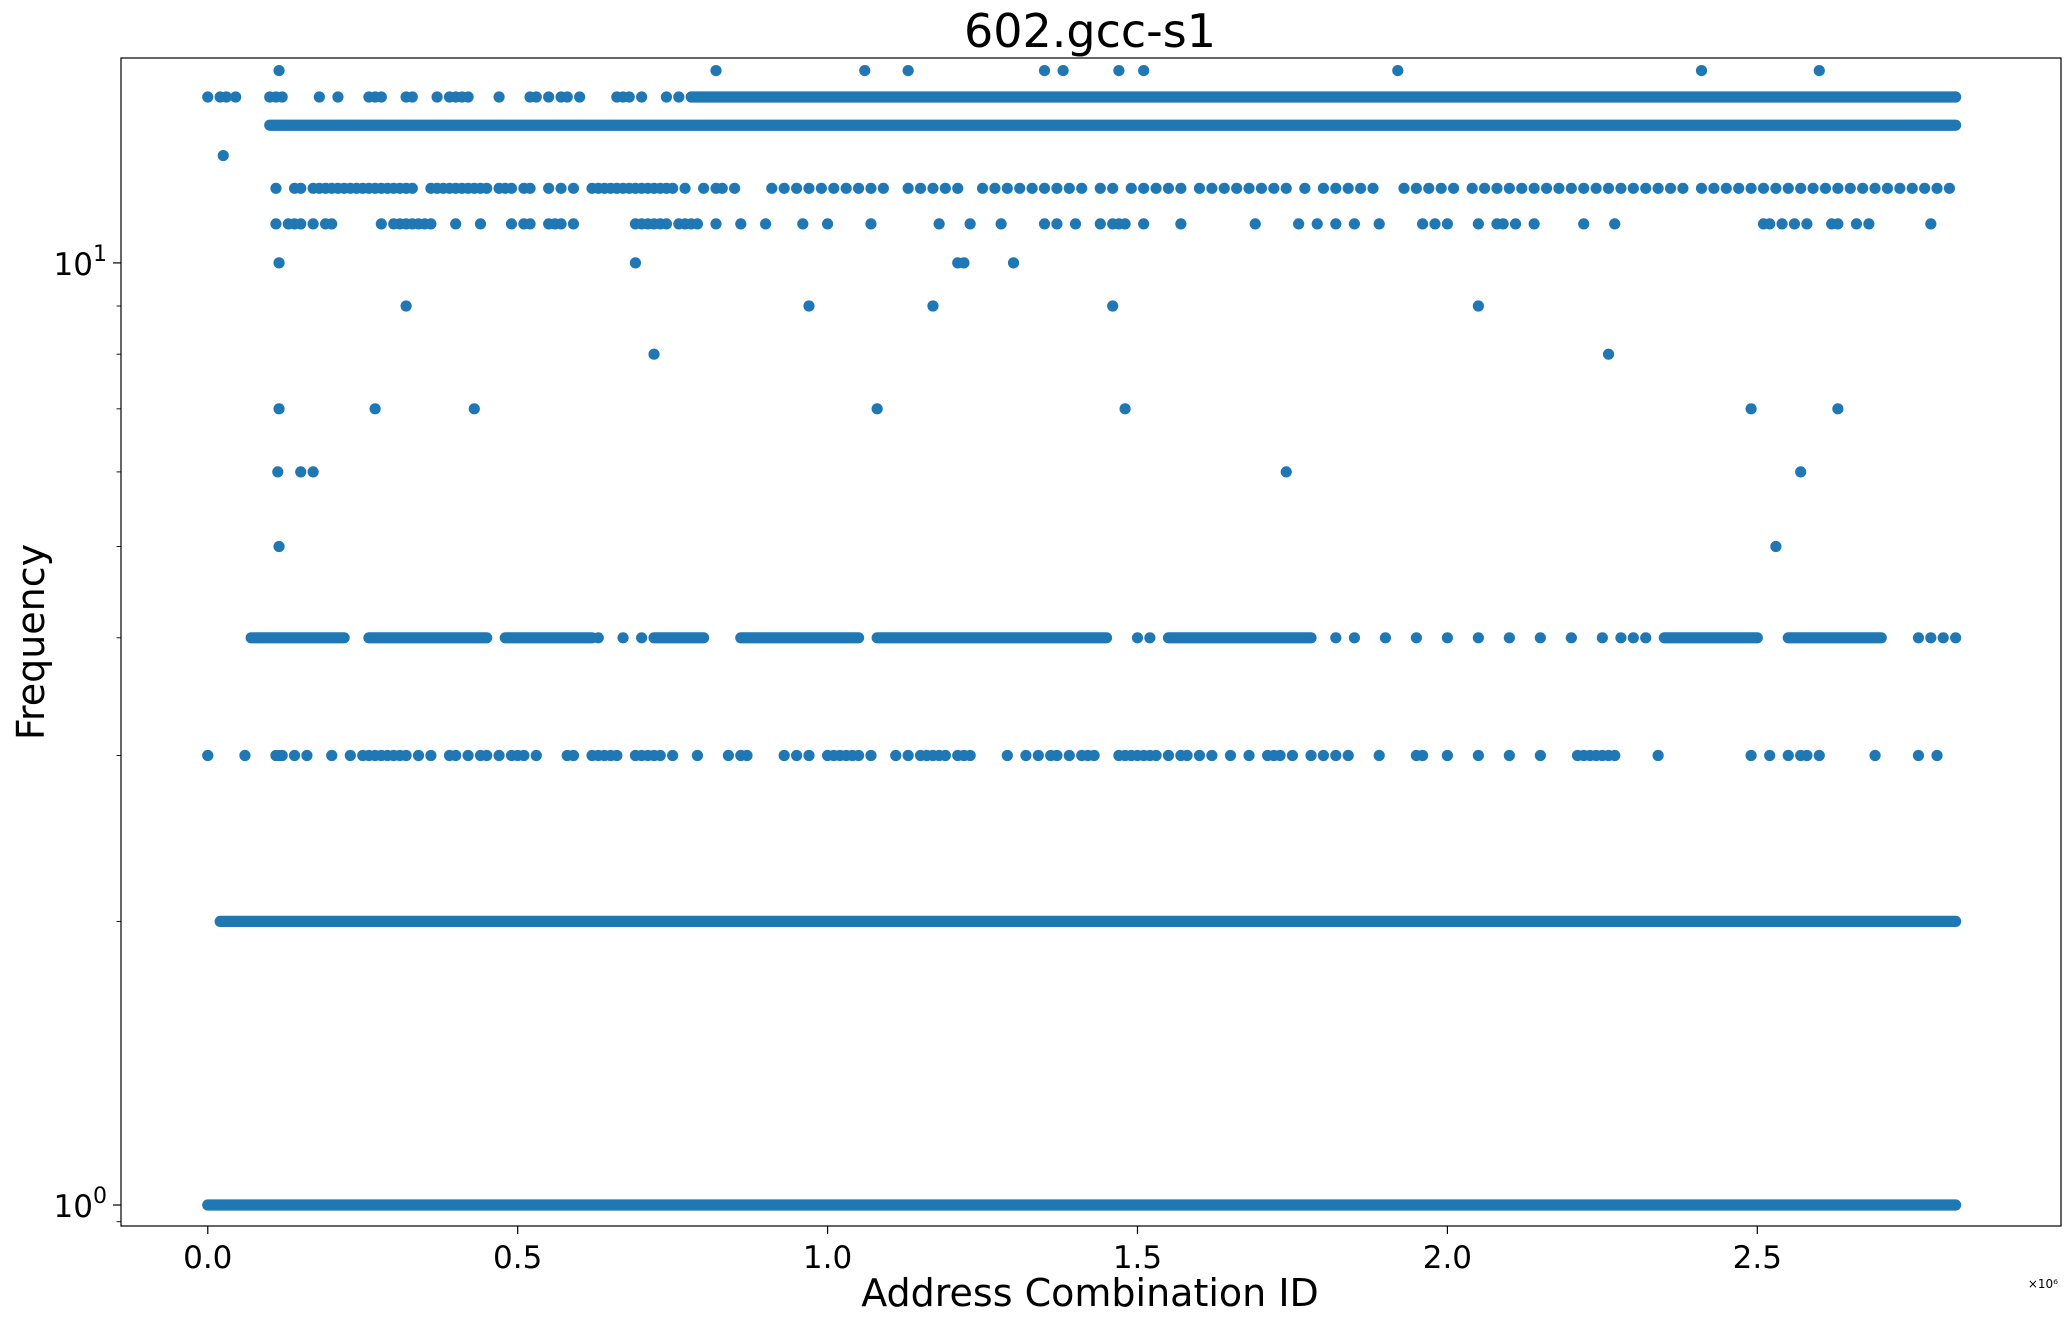  I want to click on series-freq_15_dense, so click(1082, 97).